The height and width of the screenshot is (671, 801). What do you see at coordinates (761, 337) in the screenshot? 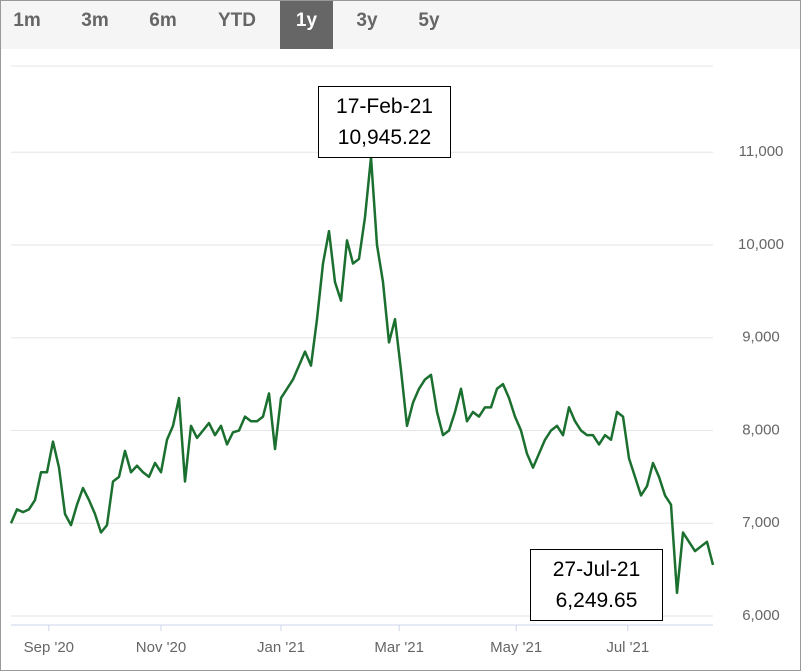
I see `y-tick-label: 9,000` at bounding box center [761, 337].